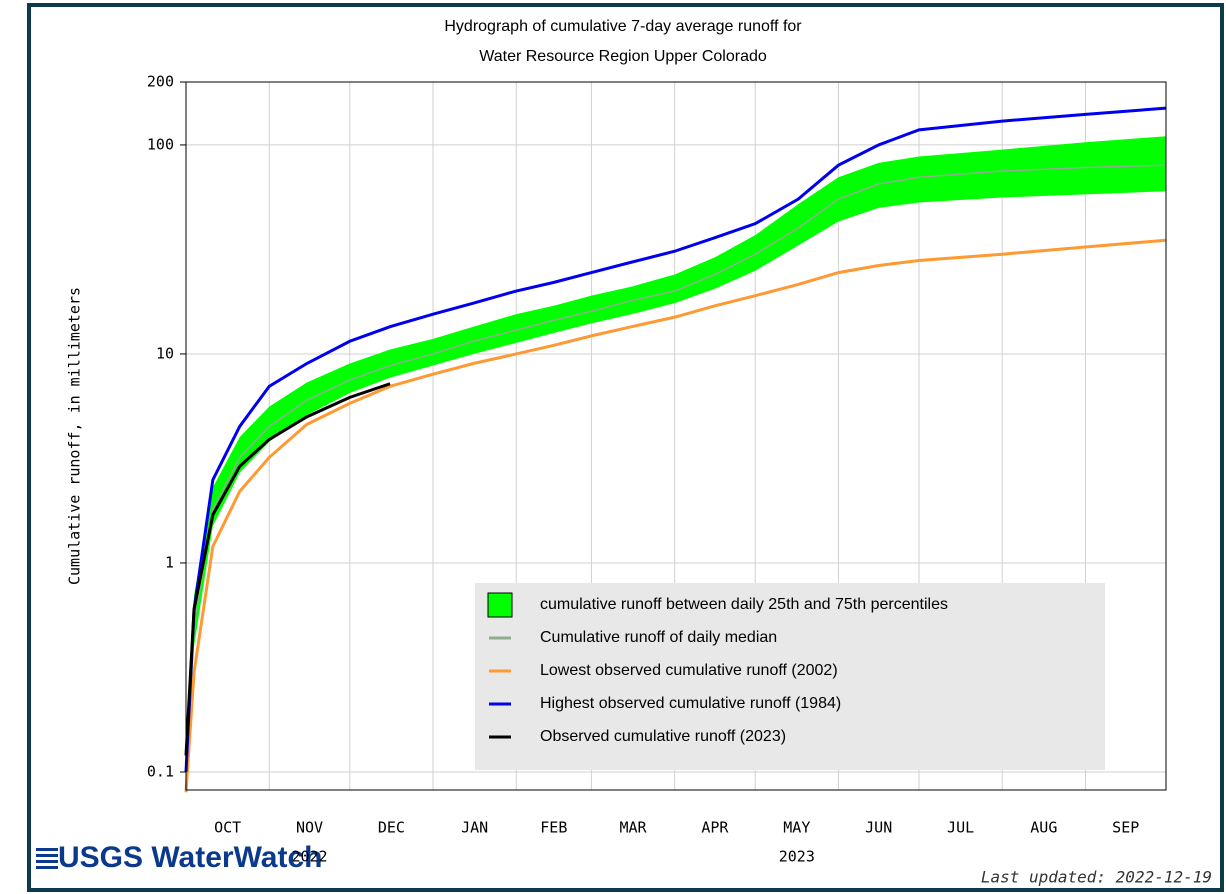 The width and height of the screenshot is (1226, 894). Describe the element at coordinates (47, 858) in the screenshot. I see `logo-mark` at that location.